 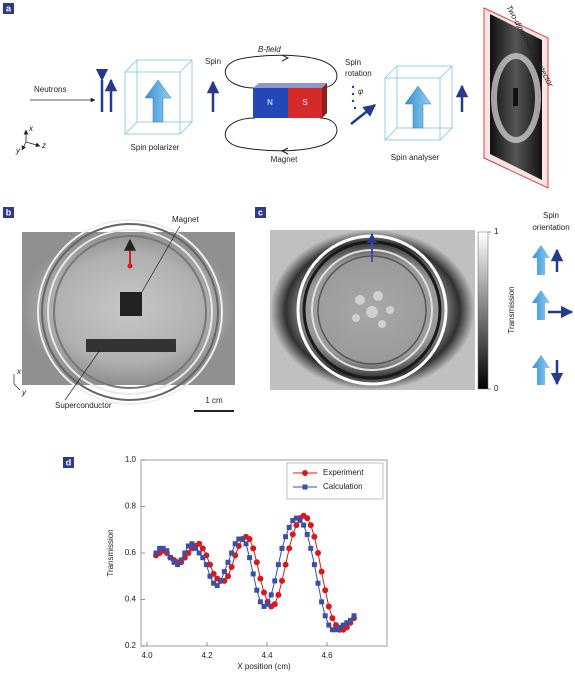 I want to click on scale-label: 1 cm, so click(x=214, y=400).